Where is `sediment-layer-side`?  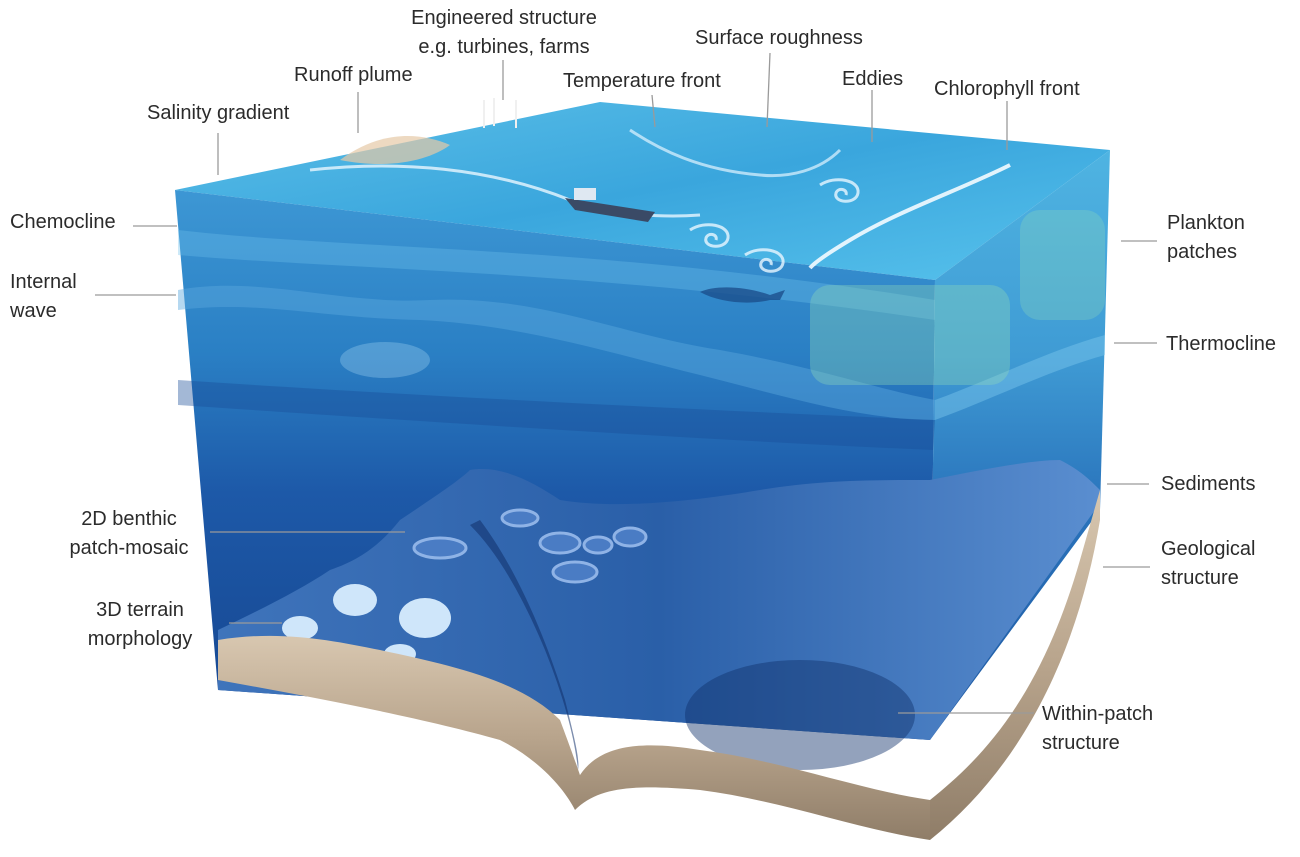 sediment-layer-side is located at coordinates (1015, 665).